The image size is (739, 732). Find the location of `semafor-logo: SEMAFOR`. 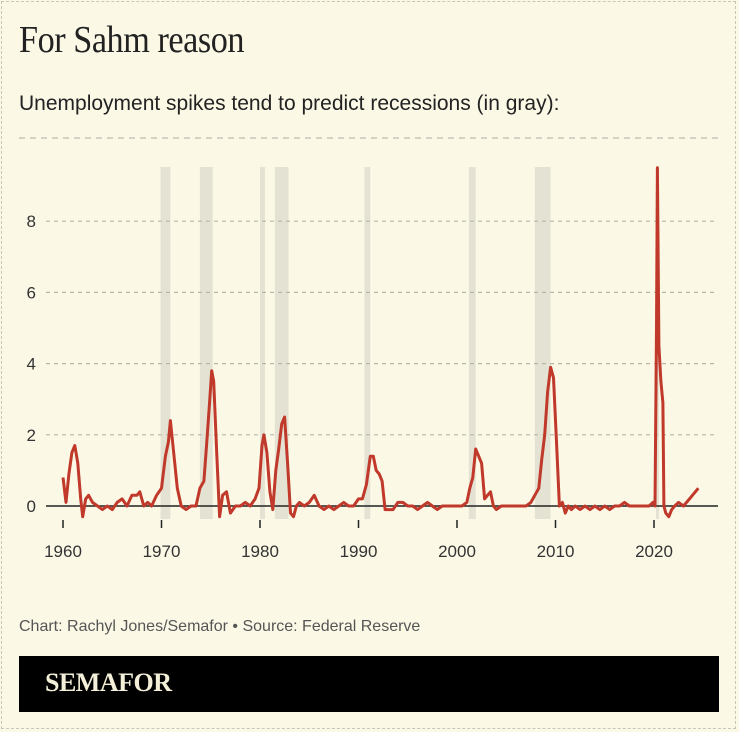

semafor-logo: SEMAFOR is located at coordinates (108, 682).